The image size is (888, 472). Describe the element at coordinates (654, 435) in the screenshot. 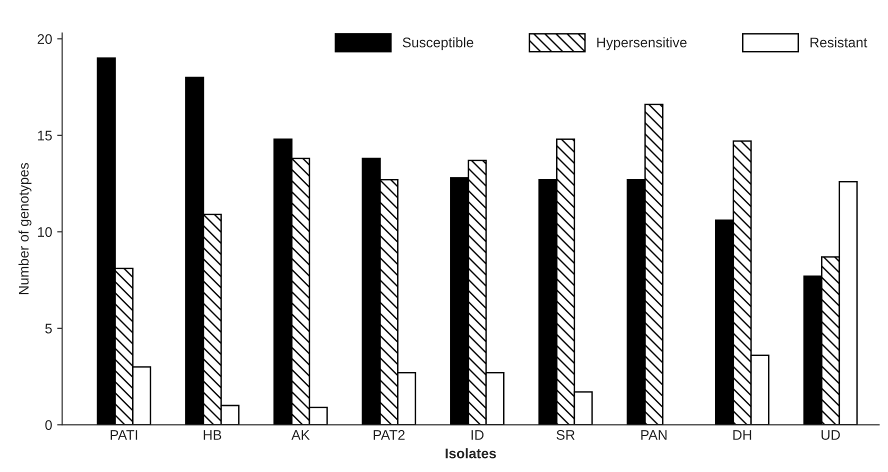

I see `x-tick-label: PAN` at that location.